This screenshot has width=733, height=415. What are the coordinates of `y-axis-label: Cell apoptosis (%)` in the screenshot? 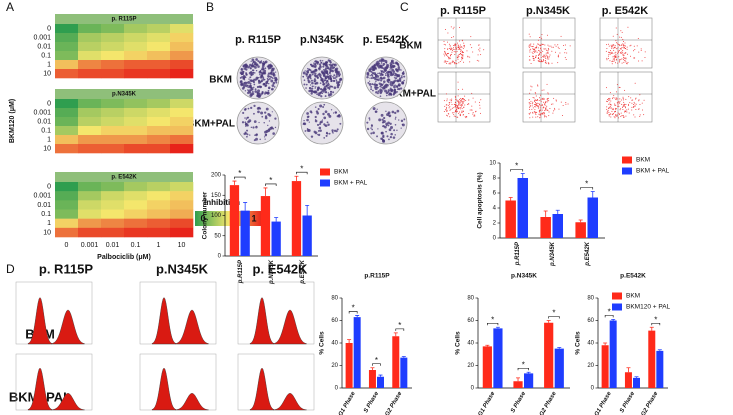 It's located at (480, 200).